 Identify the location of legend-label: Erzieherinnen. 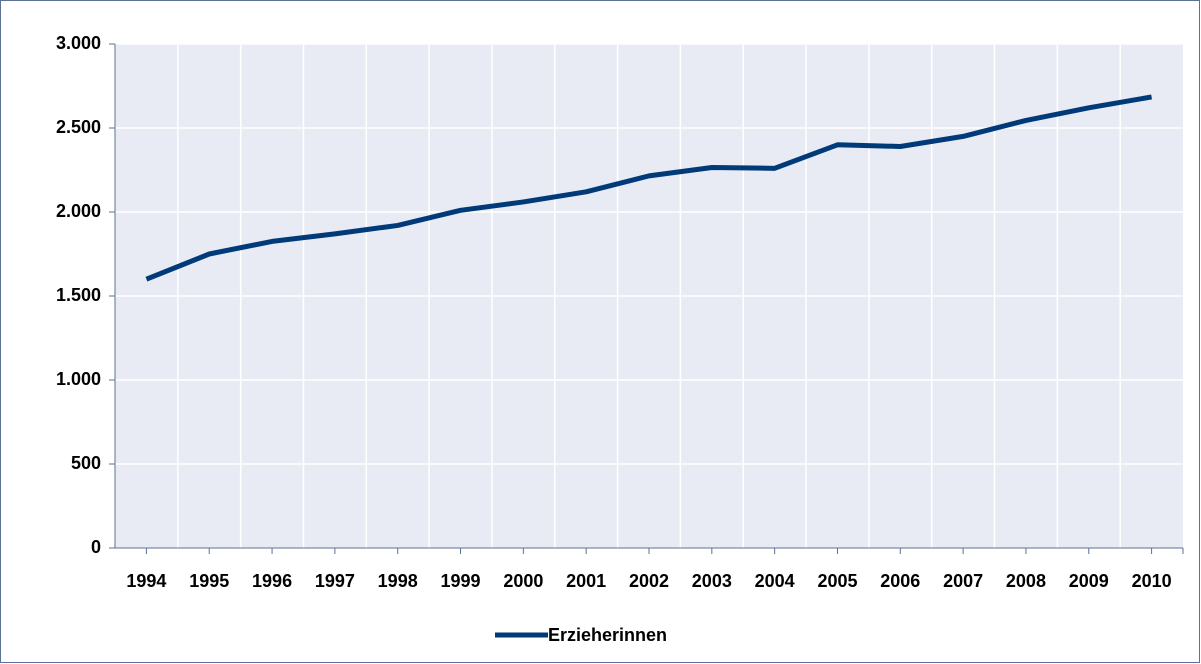
(607, 635).